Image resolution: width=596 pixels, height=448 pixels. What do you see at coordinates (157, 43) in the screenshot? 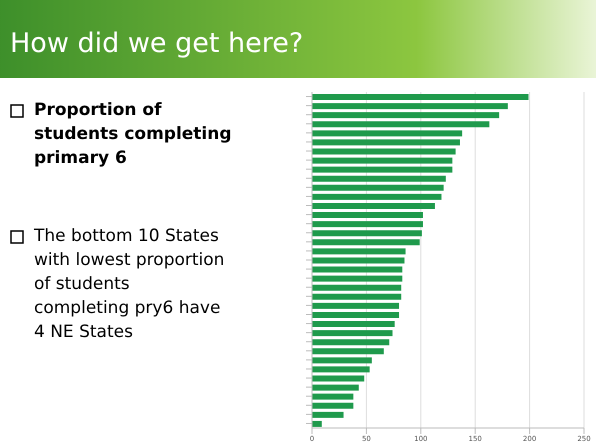
I see `chart-title: How did we get here?` at bounding box center [157, 43].